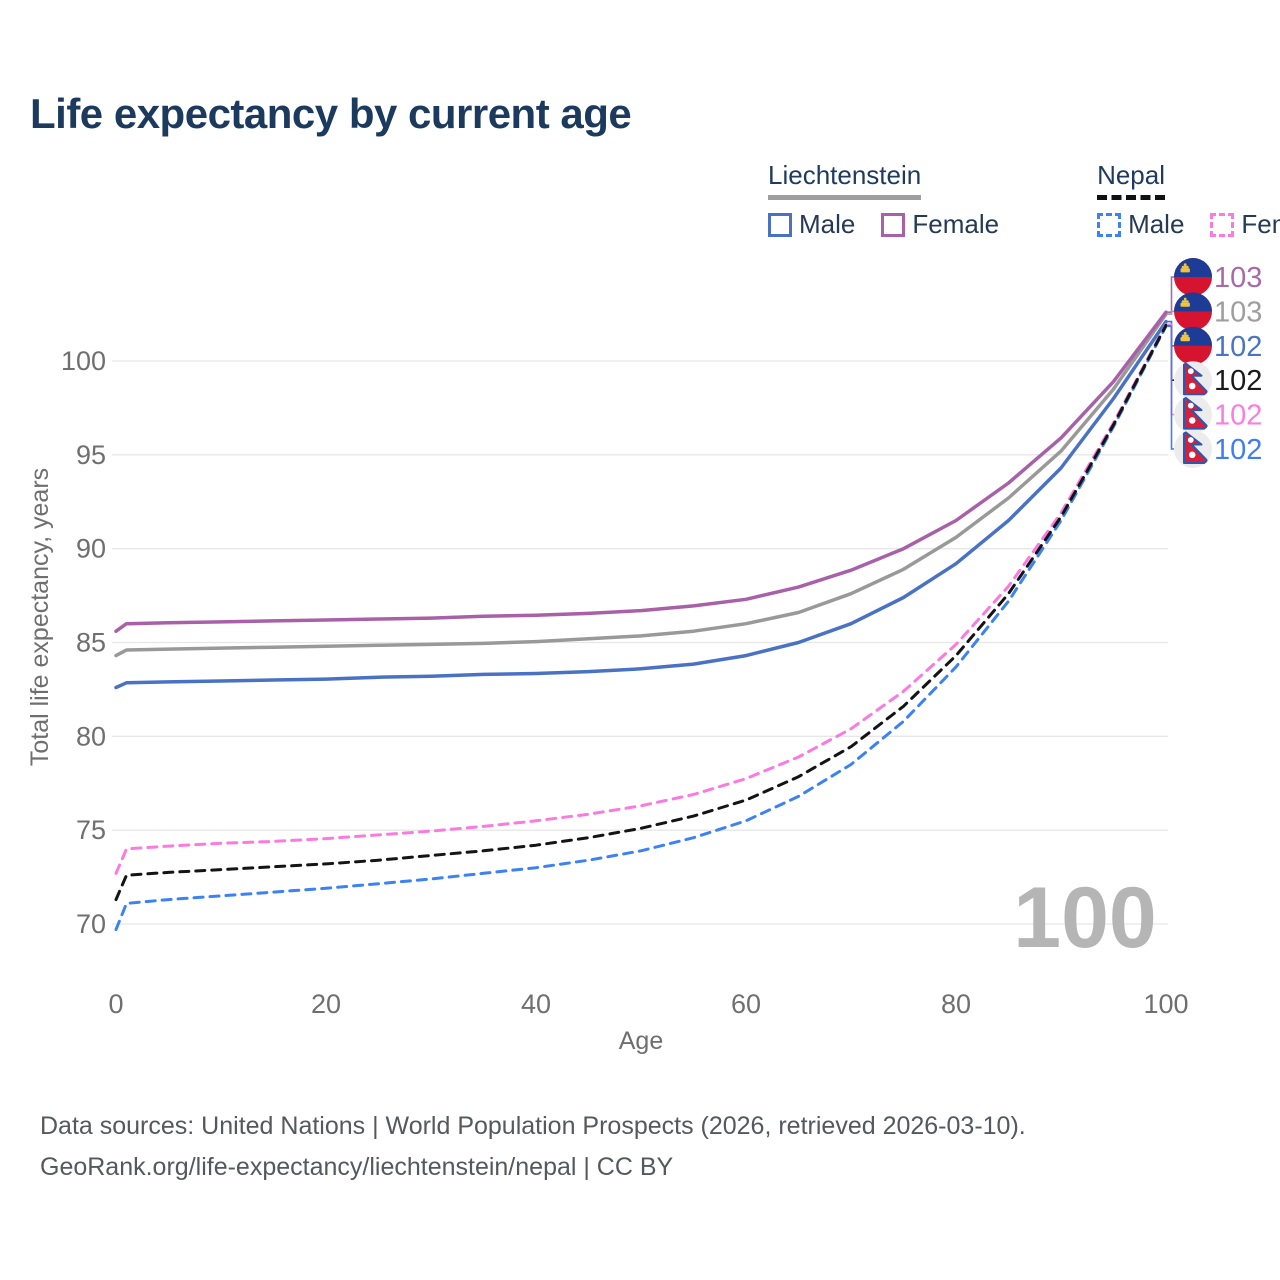  Describe the element at coordinates (845, 180) in the screenshot. I see `legend-group-title-liechtenstein: Liechtenstein` at that location.